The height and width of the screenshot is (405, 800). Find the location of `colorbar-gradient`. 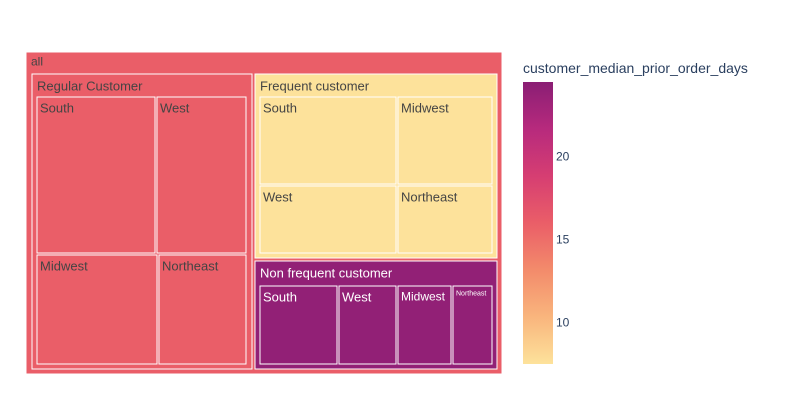

colorbar-gradient is located at coordinates (538, 223).